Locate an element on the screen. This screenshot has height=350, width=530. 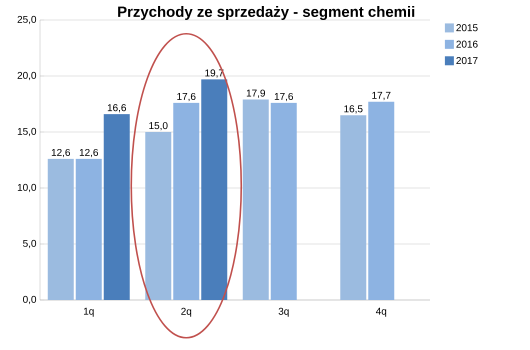
data-label: 17,9 is located at coordinates (255, 94).